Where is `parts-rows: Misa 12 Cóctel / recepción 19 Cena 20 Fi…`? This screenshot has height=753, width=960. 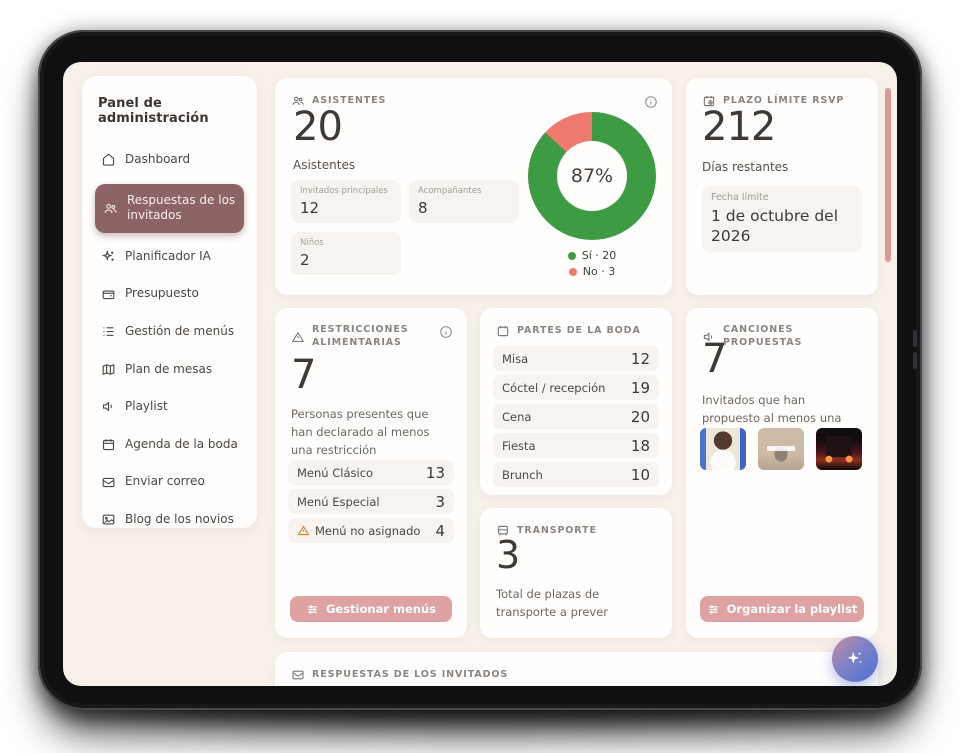
parts-rows: Misa 12 Cóctel / recepción 19 Cena 20 Fi… is located at coordinates (576, 418).